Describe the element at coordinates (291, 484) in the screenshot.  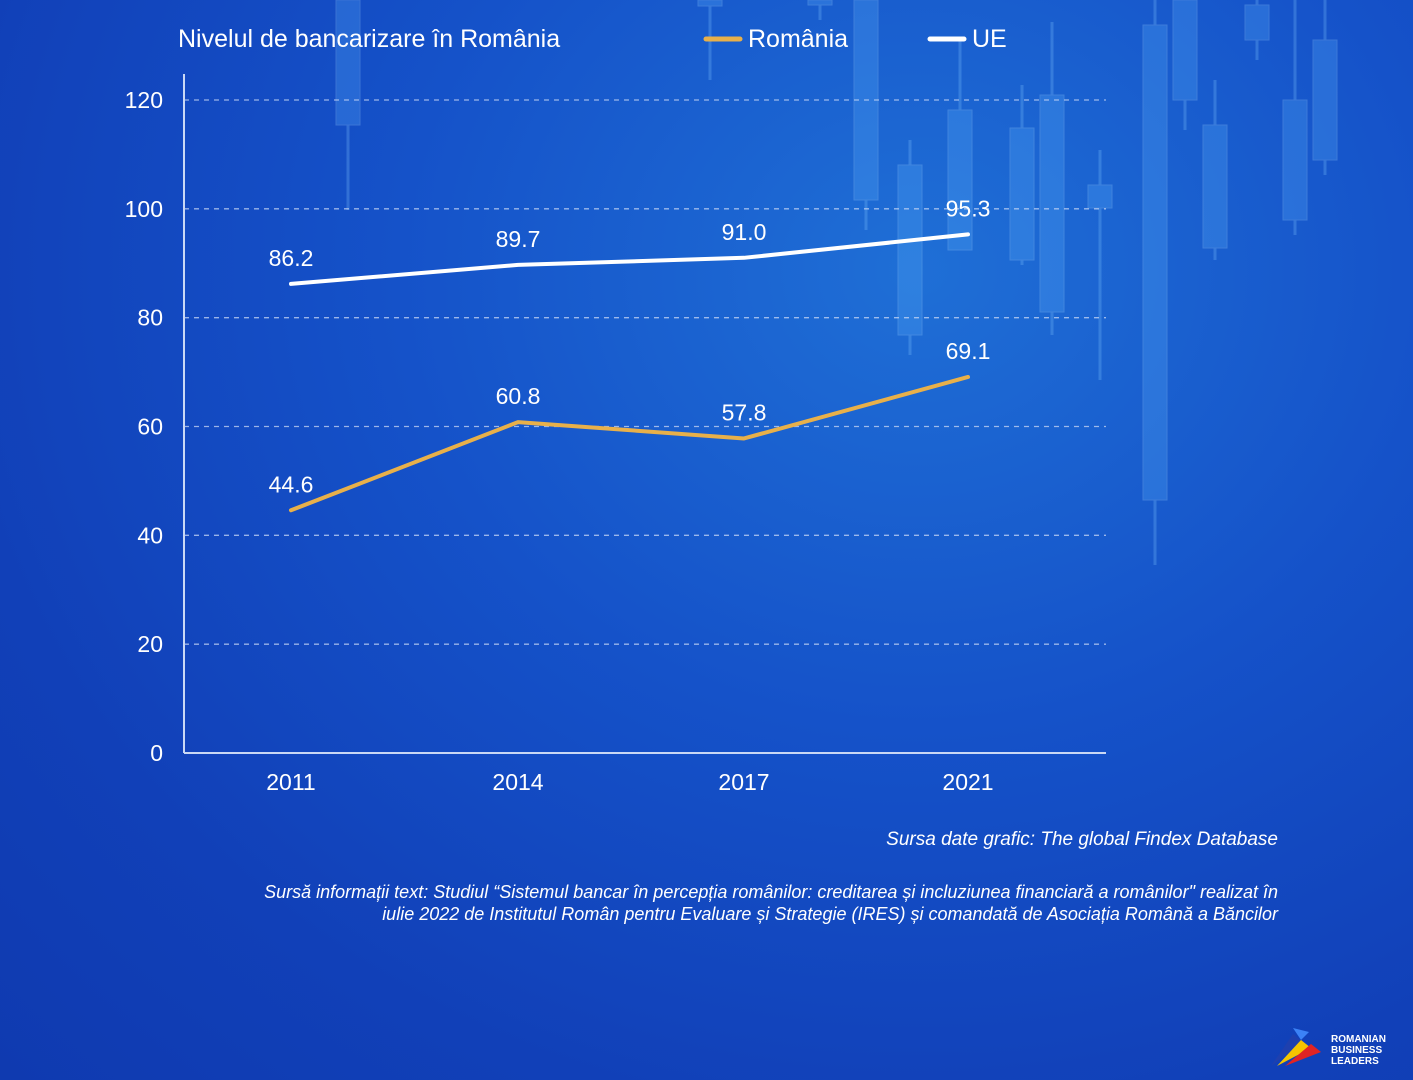
I see `data-label: 44.6` at that location.